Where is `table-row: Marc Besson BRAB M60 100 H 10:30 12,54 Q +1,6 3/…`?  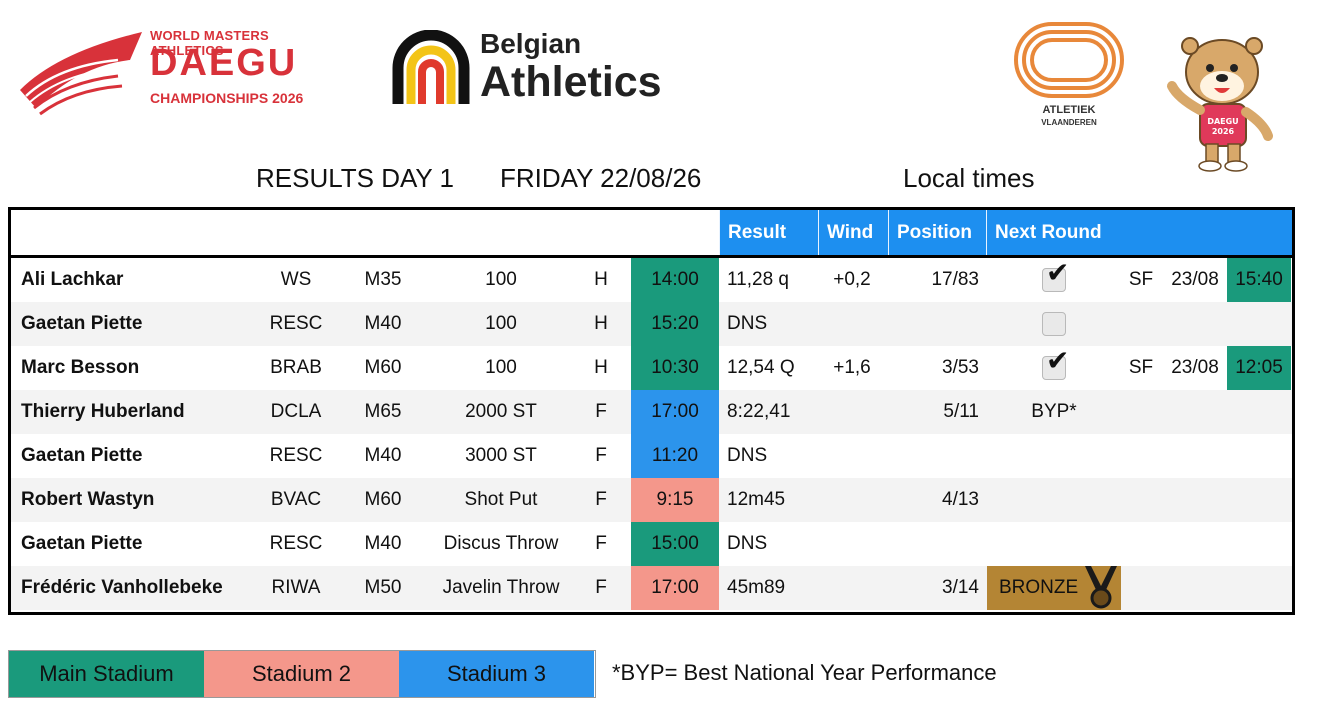
table-row: Marc Besson BRAB M60 100 H 10:30 12,54 Q +1,6 3/… is located at coordinates (651, 368).